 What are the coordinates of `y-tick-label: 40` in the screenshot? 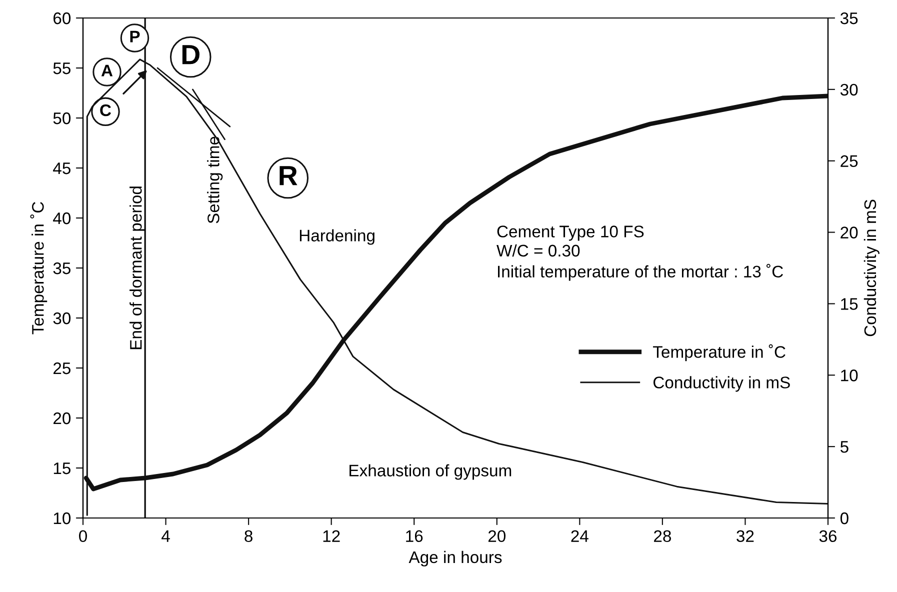 It's located at (62, 218).